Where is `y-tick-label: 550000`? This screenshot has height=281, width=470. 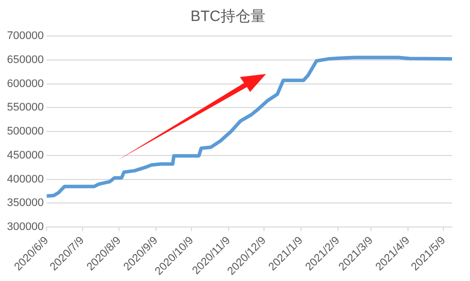 y-tick-label: 550000 is located at coordinates (25, 108).